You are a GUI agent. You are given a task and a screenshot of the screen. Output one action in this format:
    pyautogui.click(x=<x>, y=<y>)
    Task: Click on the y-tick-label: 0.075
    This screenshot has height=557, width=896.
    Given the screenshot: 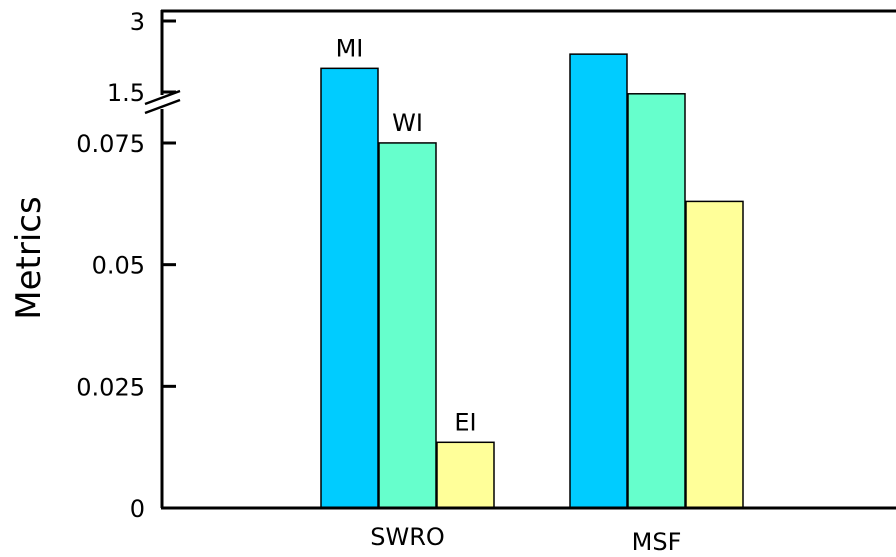 What is the action you would take?
    pyautogui.click(x=110, y=144)
    